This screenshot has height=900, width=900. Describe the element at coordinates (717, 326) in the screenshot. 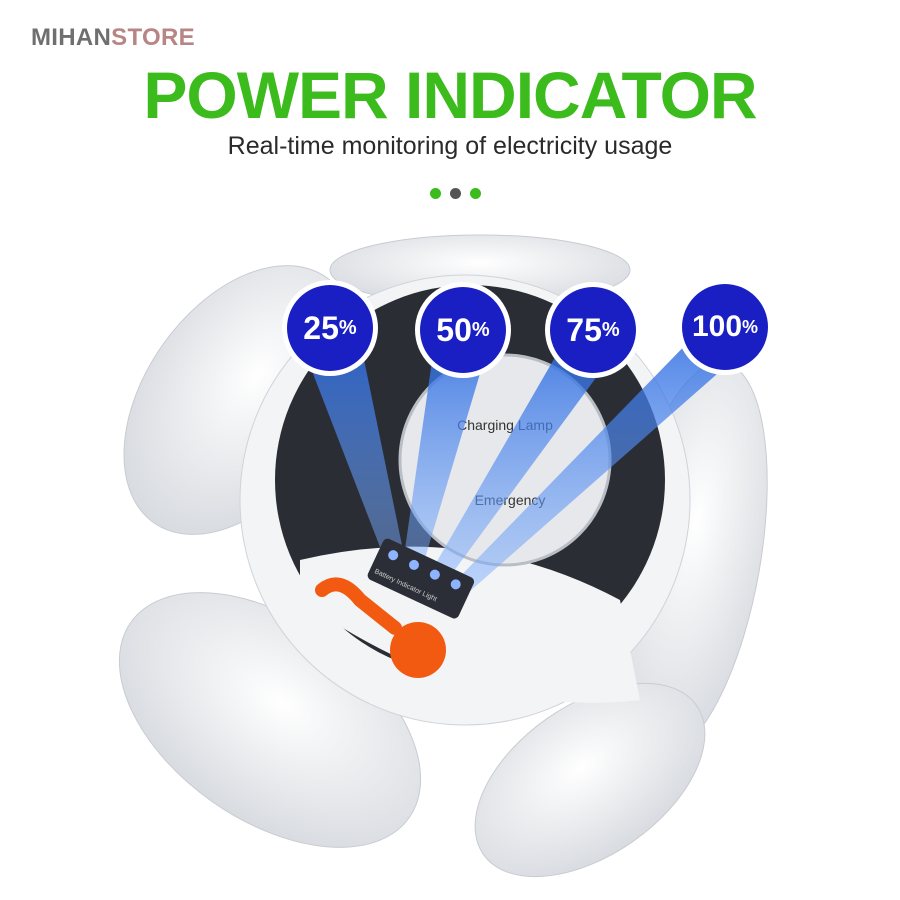

I see `badge-value: 100` at that location.